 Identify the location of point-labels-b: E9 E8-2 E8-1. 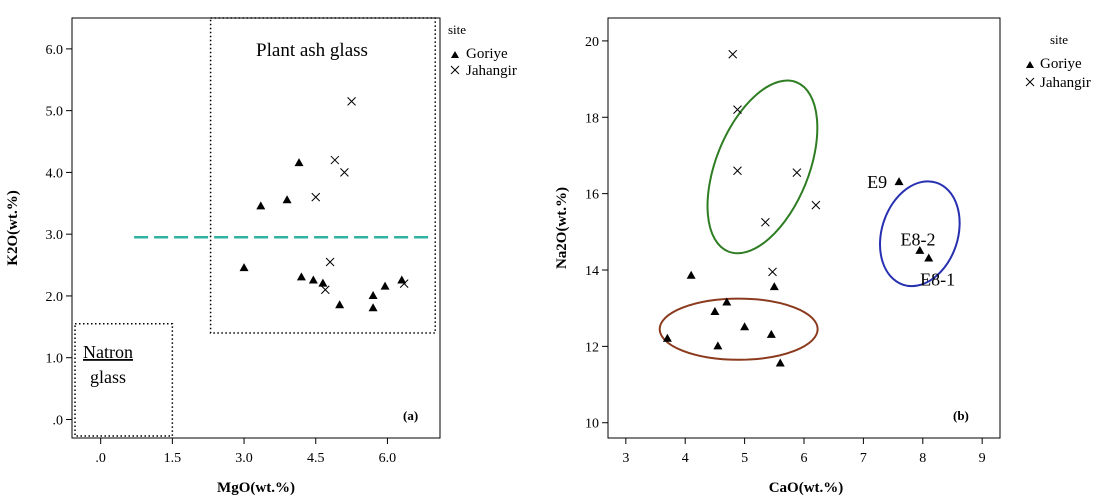
(911, 230).